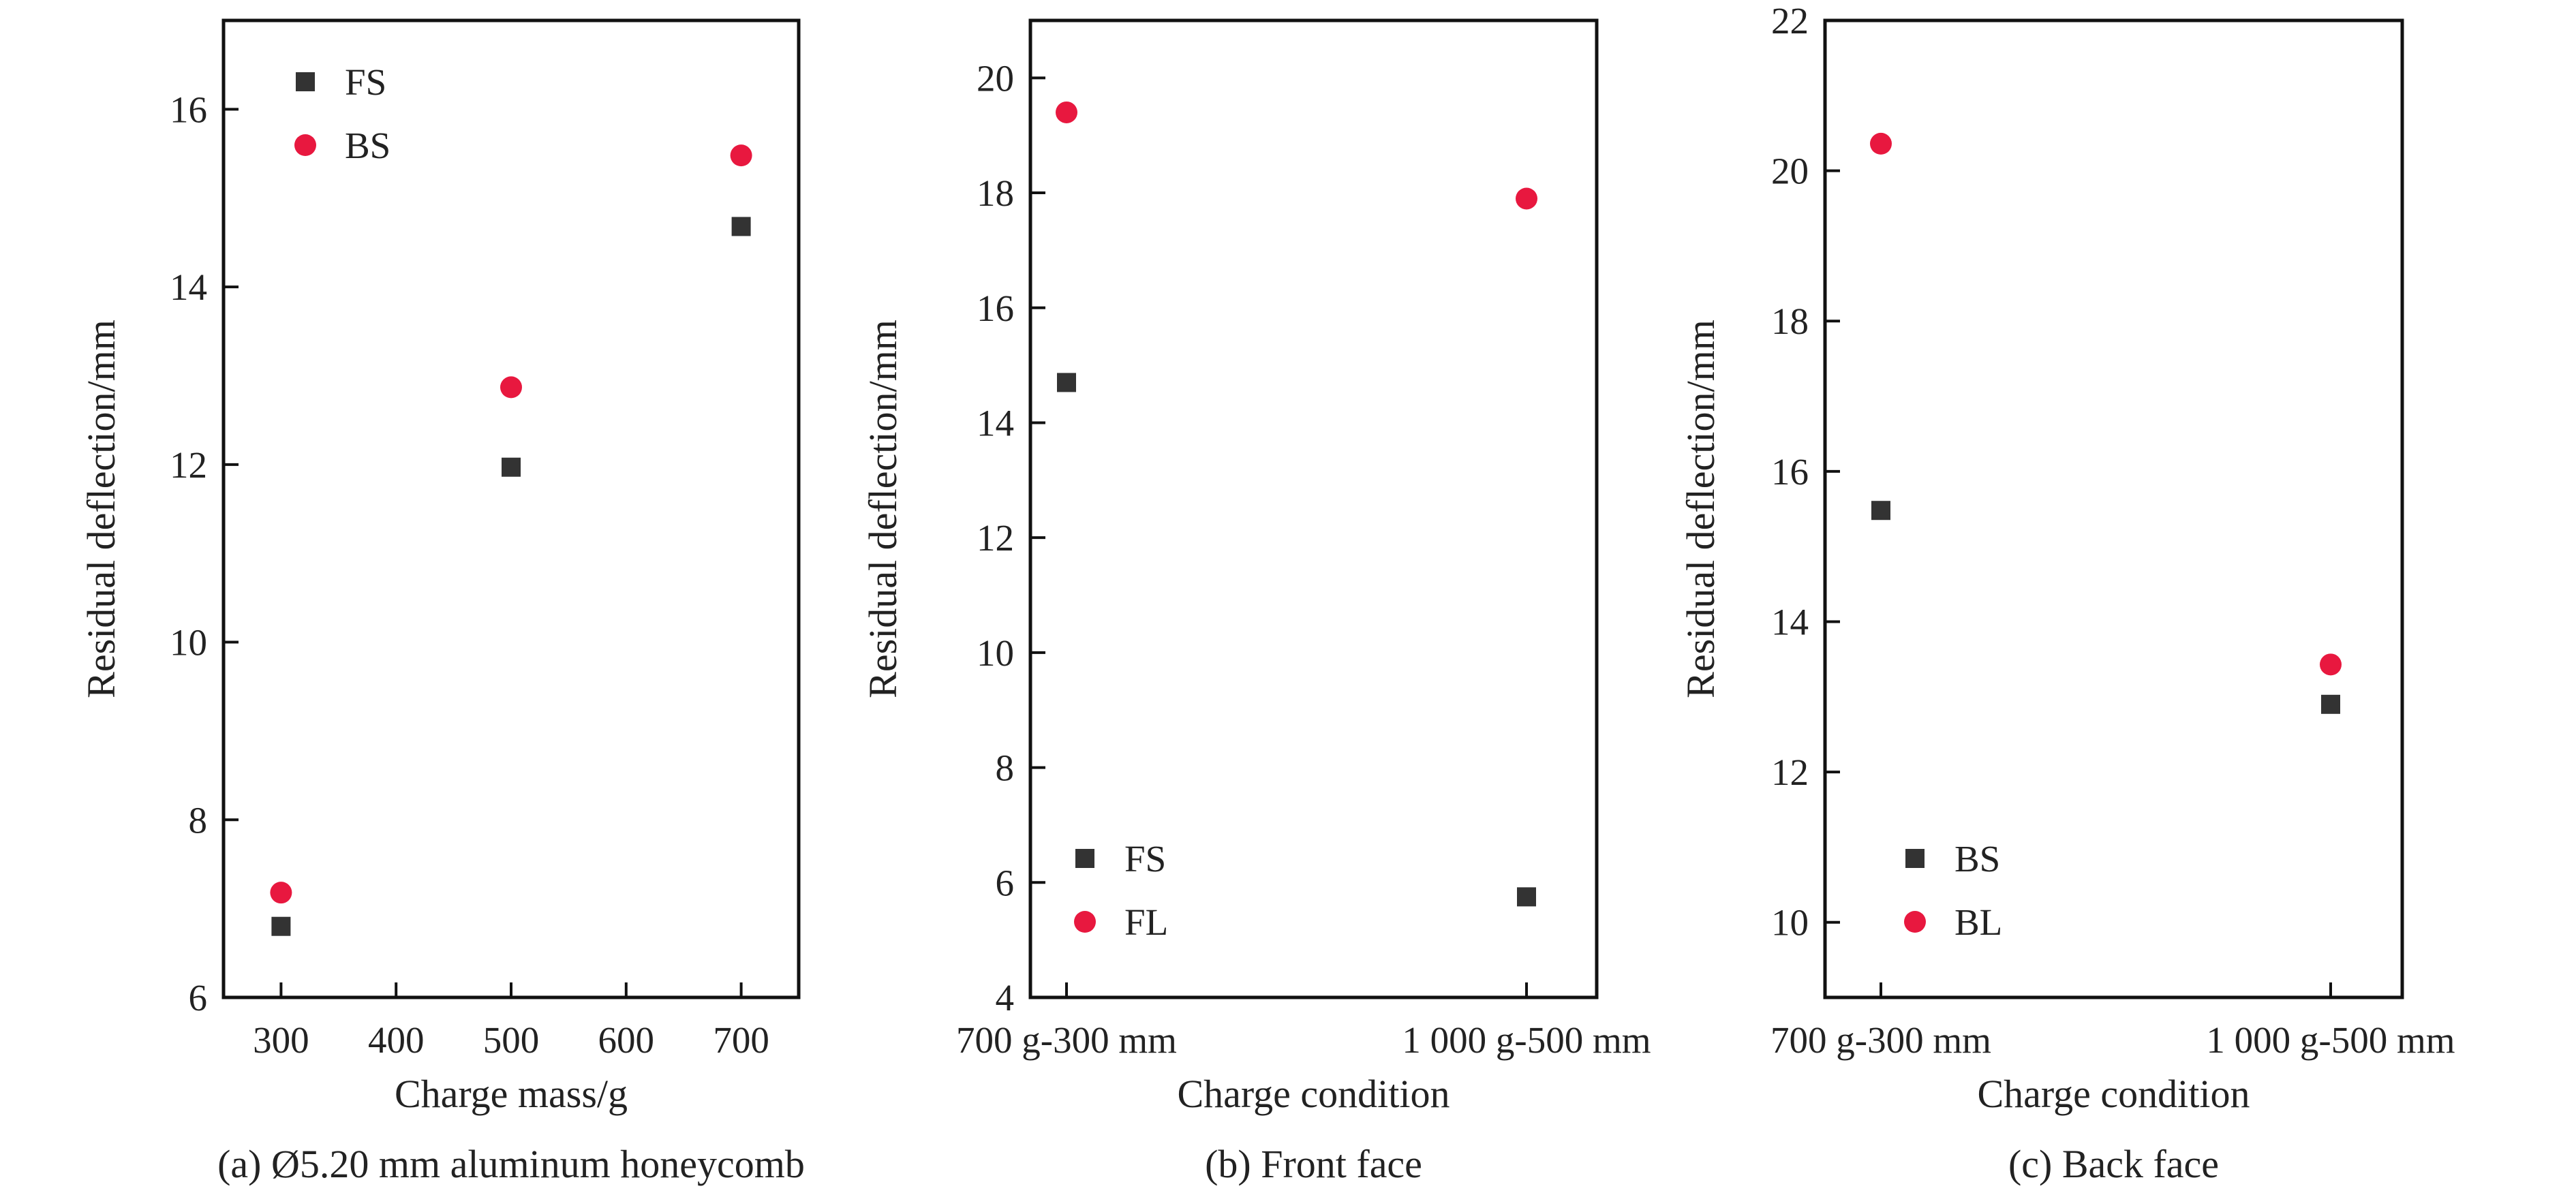 The height and width of the screenshot is (1195, 2576). I want to click on x-tick-label: 600, so click(626, 1040).